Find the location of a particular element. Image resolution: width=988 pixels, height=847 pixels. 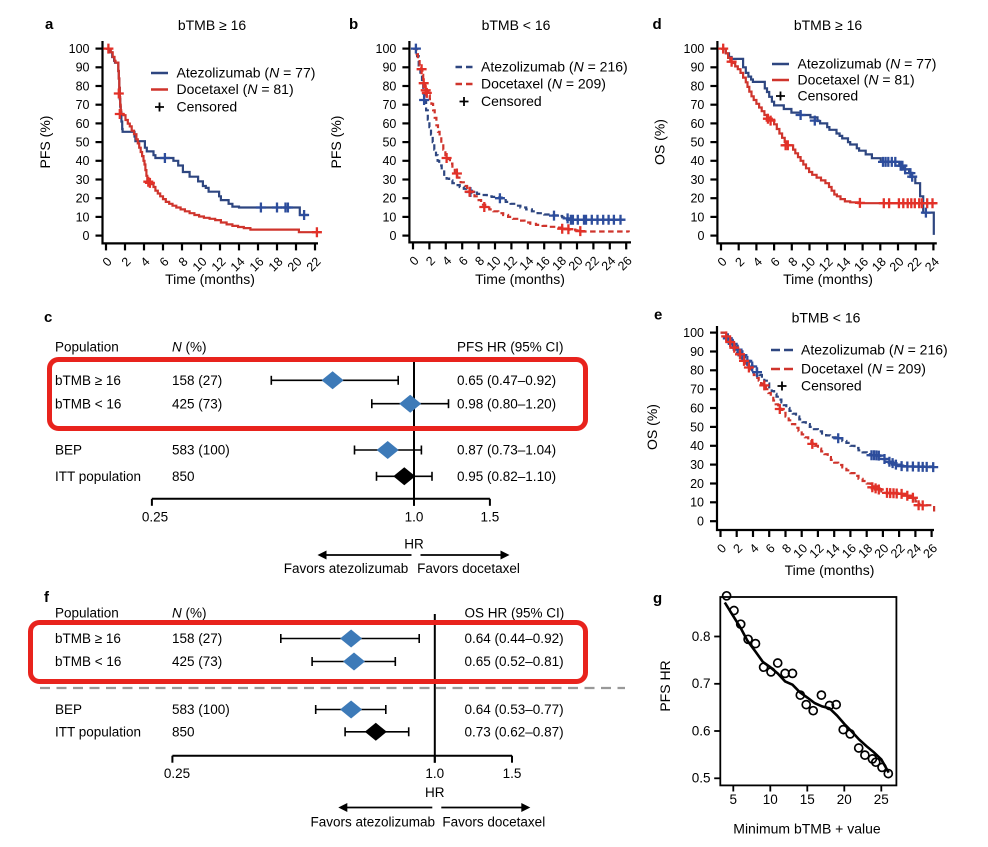

svg-text: Favors docetaxel is located at coordinates (493, 822).